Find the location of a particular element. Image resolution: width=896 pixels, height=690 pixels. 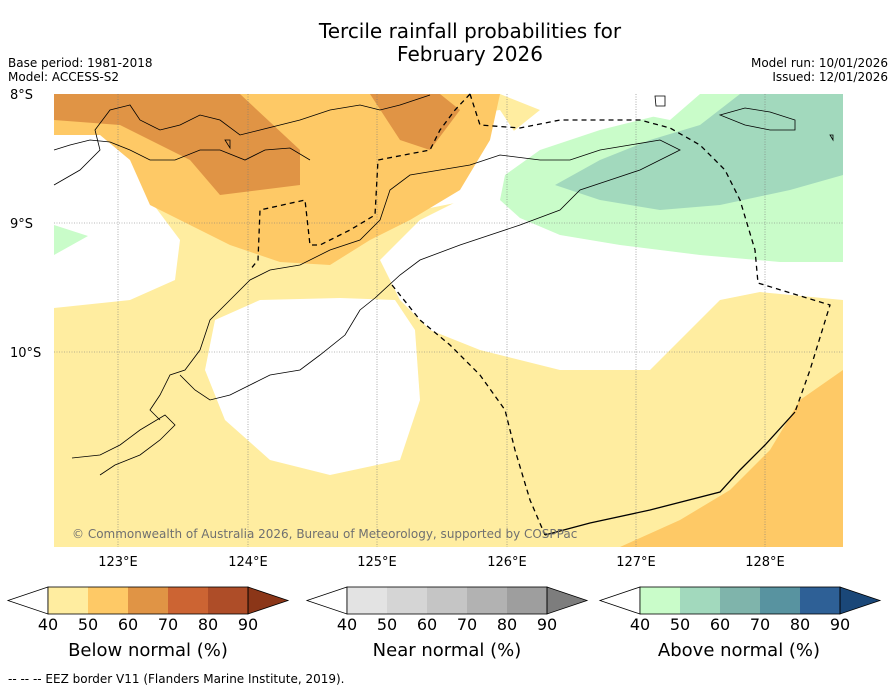

lat-label: 9°S is located at coordinates (21, 224).